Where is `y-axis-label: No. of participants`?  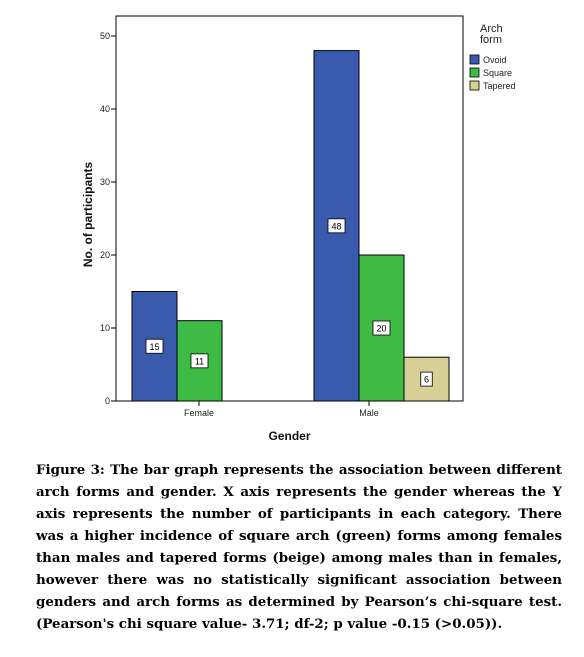 y-axis-label: No. of participants is located at coordinates (88, 215).